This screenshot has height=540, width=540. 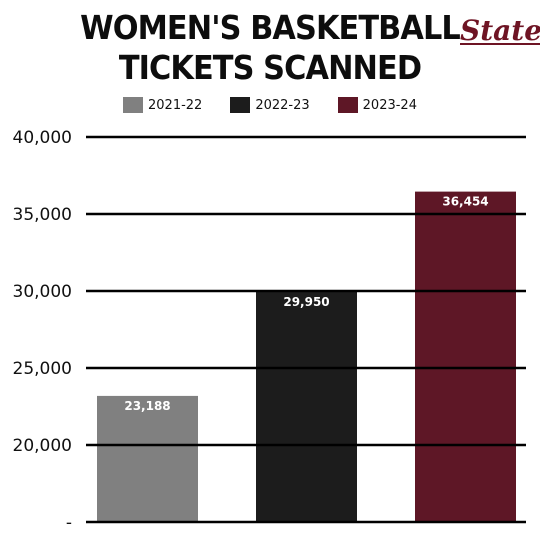 I want to click on chart-legend: 2021-22 2022-23 2023-24, so click(x=270, y=105).